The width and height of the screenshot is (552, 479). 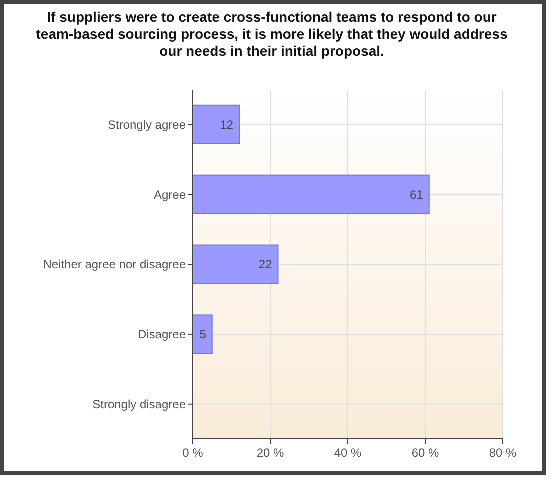 I want to click on data-label: 5, so click(x=203, y=335).